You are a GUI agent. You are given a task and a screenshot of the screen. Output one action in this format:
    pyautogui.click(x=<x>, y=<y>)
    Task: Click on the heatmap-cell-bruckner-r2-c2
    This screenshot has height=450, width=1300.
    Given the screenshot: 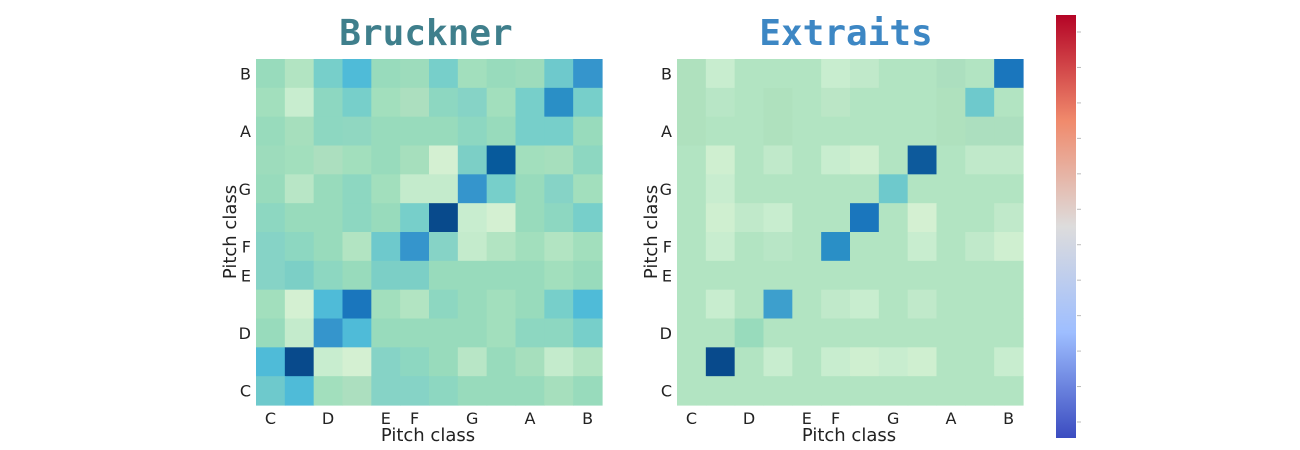 What is the action you would take?
    pyautogui.click(x=328, y=131)
    